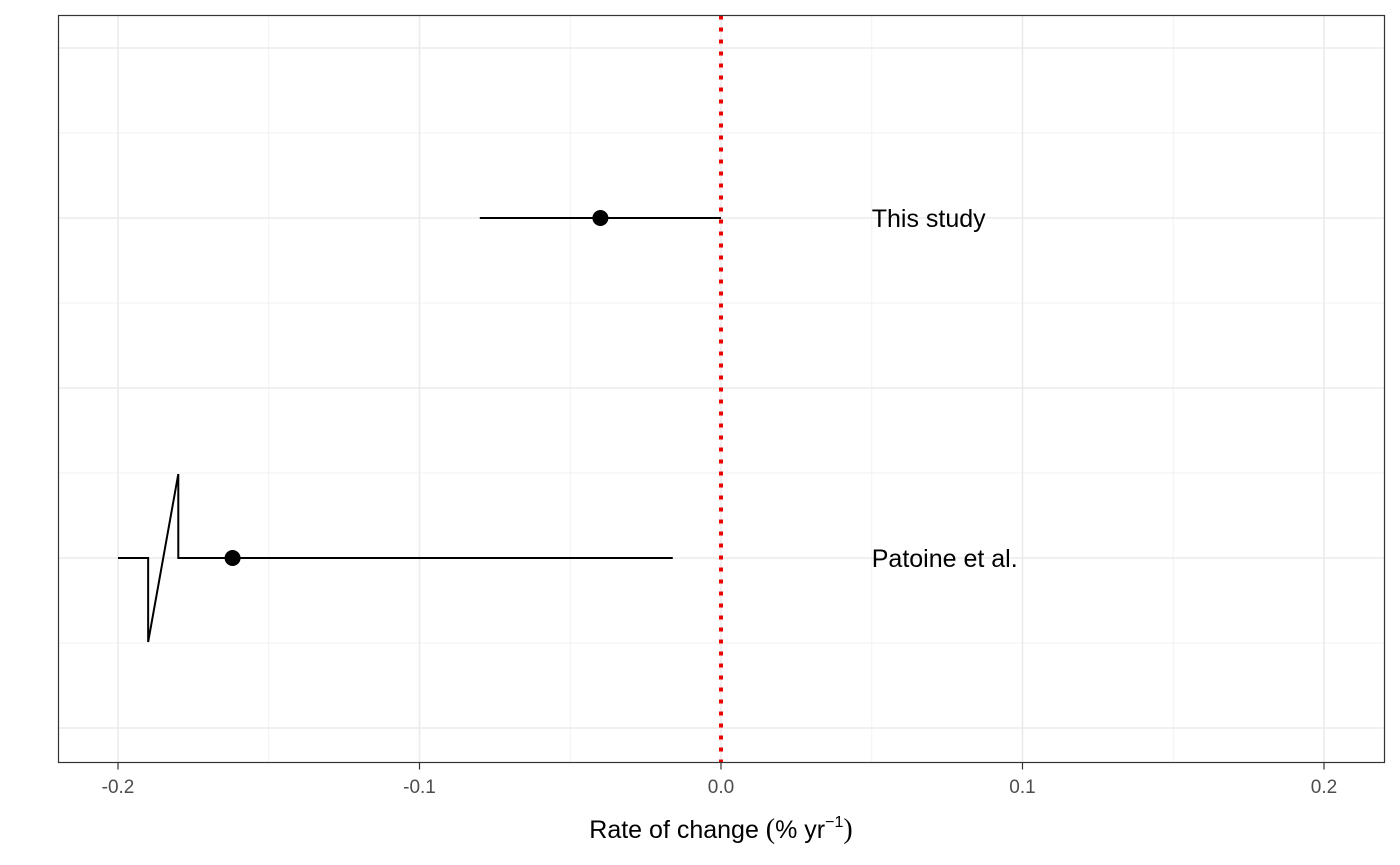 This screenshot has width=1400, height=865. I want to click on x-tick-label: -0.1, so click(419, 787).